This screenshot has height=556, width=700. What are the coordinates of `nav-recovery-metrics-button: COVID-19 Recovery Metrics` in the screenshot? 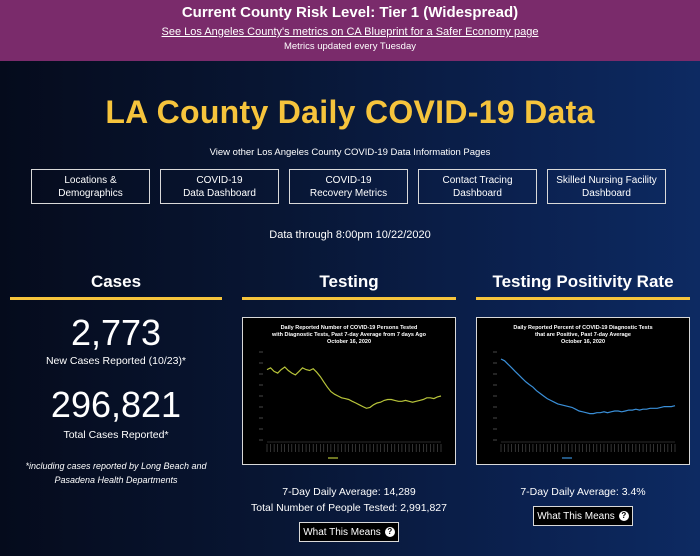 It's located at (348, 186).